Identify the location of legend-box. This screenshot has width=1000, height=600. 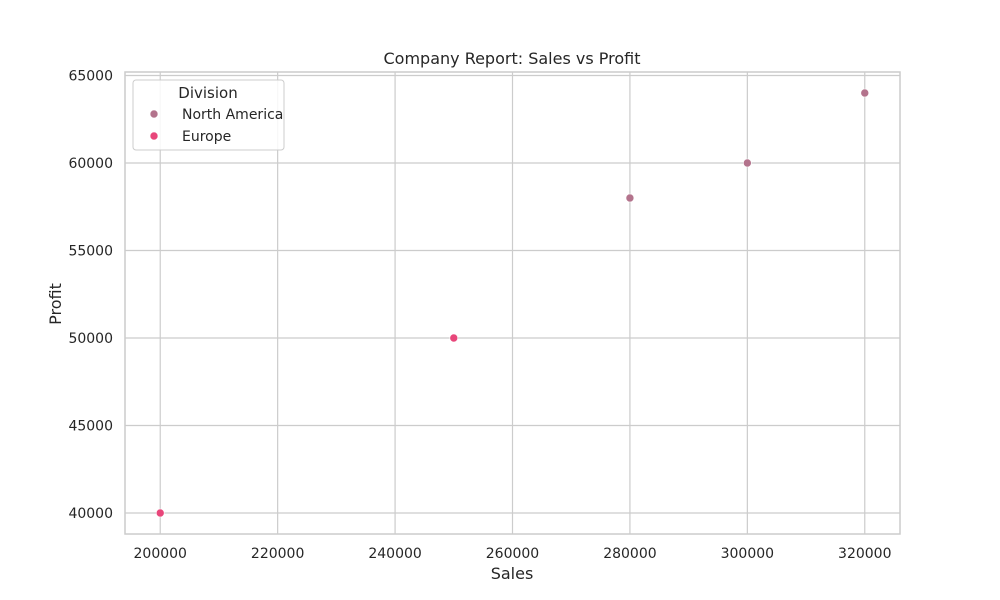
(208, 115).